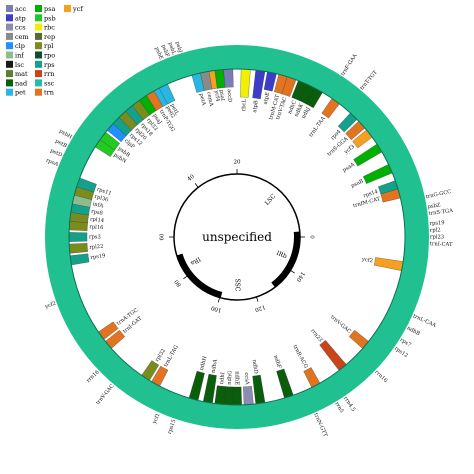 This screenshot has width=474, height=474. I want to click on gene-label-ycf1: ycf1, so click(156, 418).